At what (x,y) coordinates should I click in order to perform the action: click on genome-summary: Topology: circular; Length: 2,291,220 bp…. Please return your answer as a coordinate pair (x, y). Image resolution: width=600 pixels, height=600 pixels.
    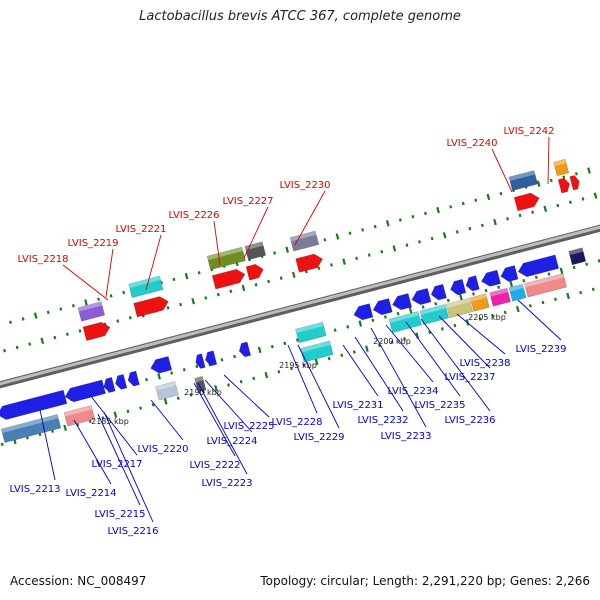
    Looking at the image, I should click on (425, 581).